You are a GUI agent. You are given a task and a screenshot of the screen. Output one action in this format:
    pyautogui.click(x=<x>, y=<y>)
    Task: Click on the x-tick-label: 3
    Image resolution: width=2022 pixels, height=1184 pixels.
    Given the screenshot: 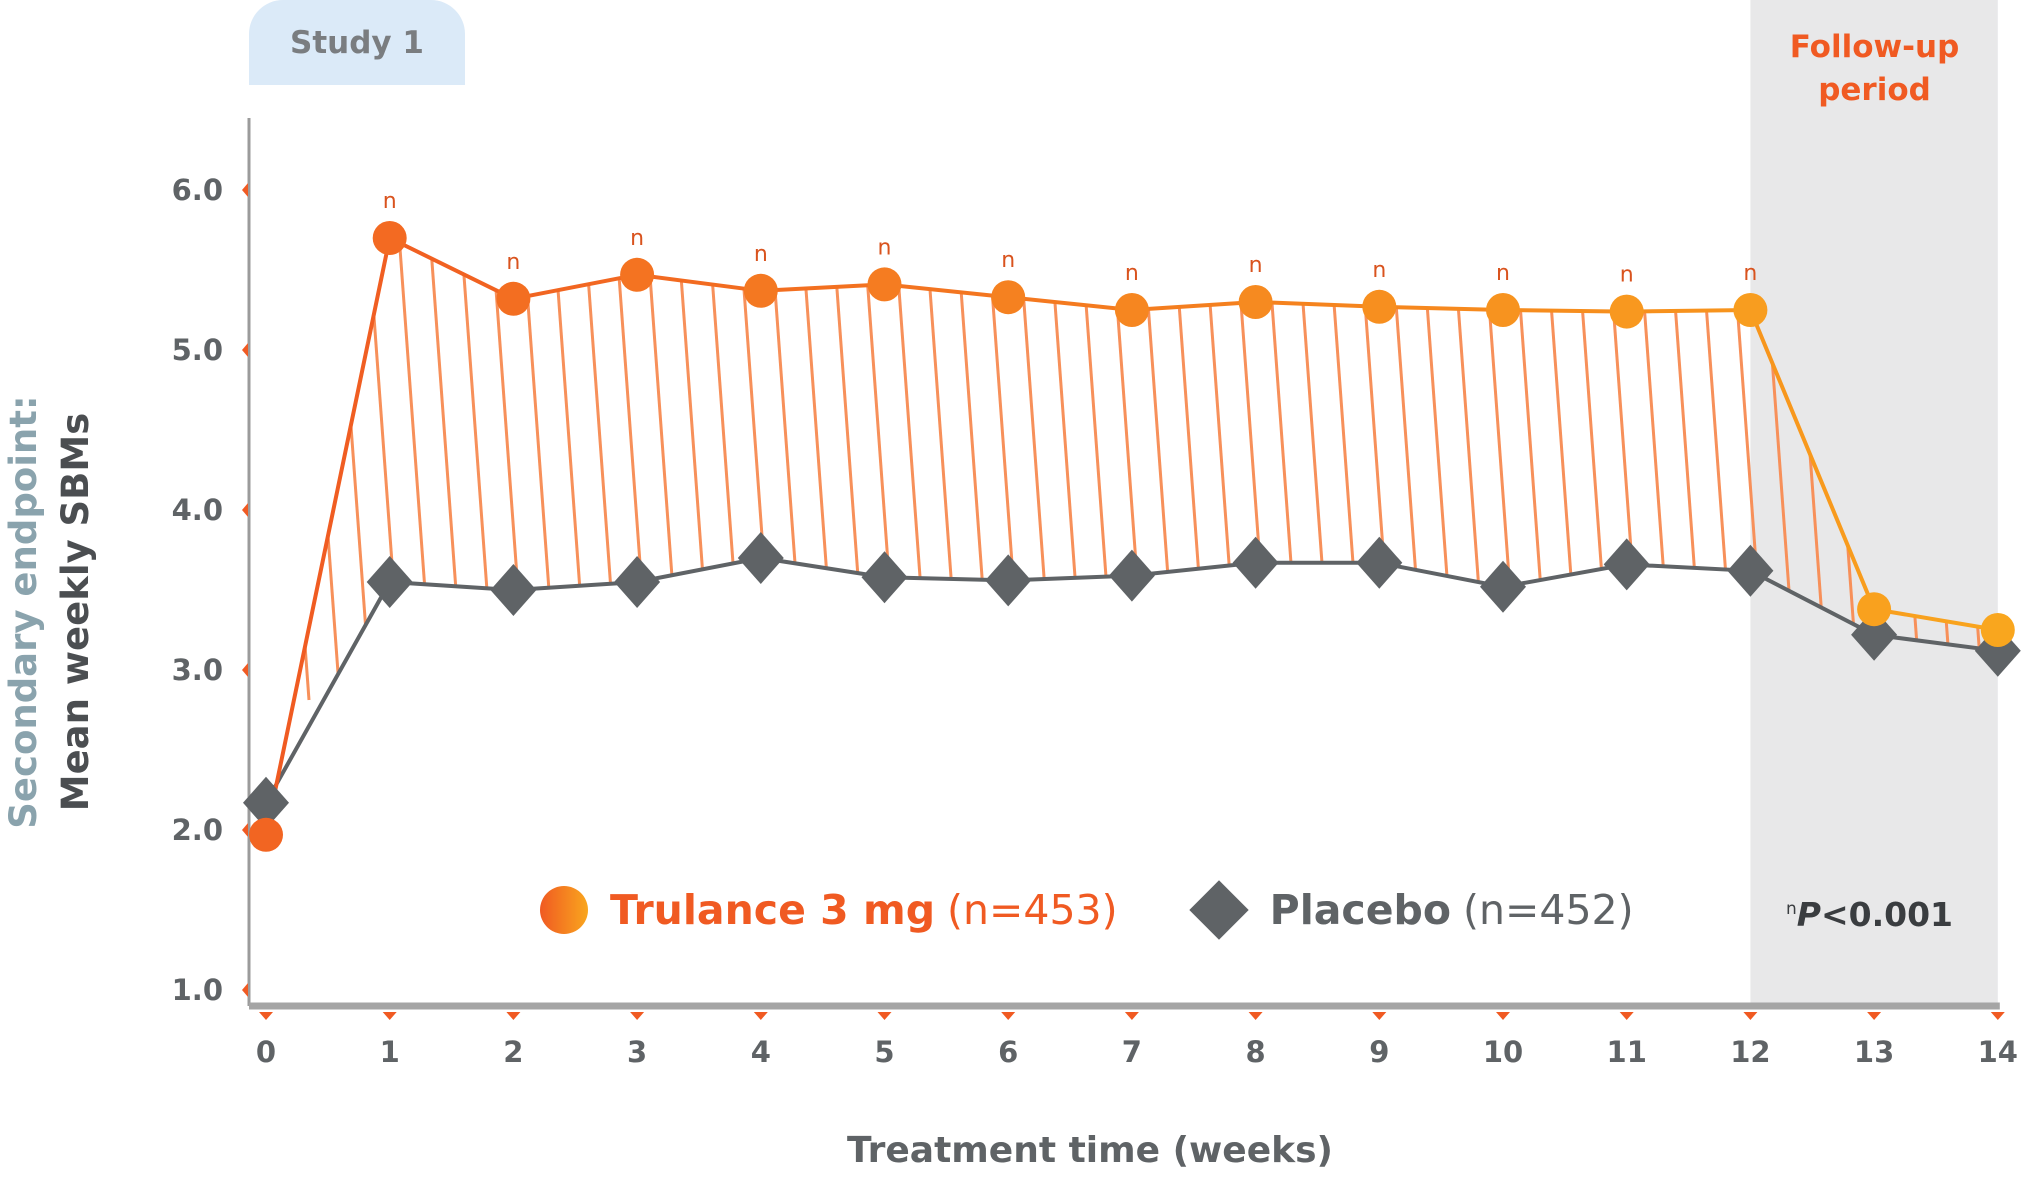 What is the action you would take?
    pyautogui.click(x=637, y=1052)
    